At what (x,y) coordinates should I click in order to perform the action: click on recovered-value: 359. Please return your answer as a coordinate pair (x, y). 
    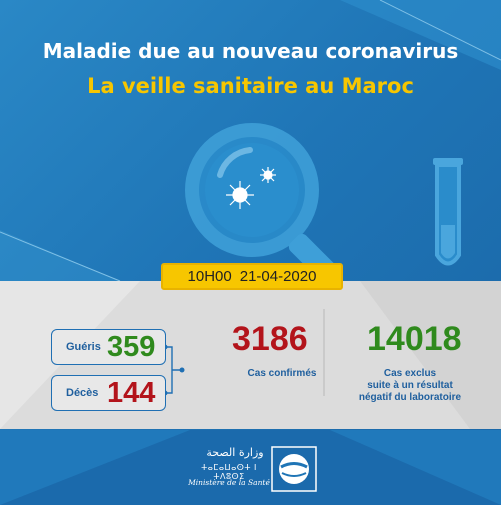
    Looking at the image, I should click on (131, 347).